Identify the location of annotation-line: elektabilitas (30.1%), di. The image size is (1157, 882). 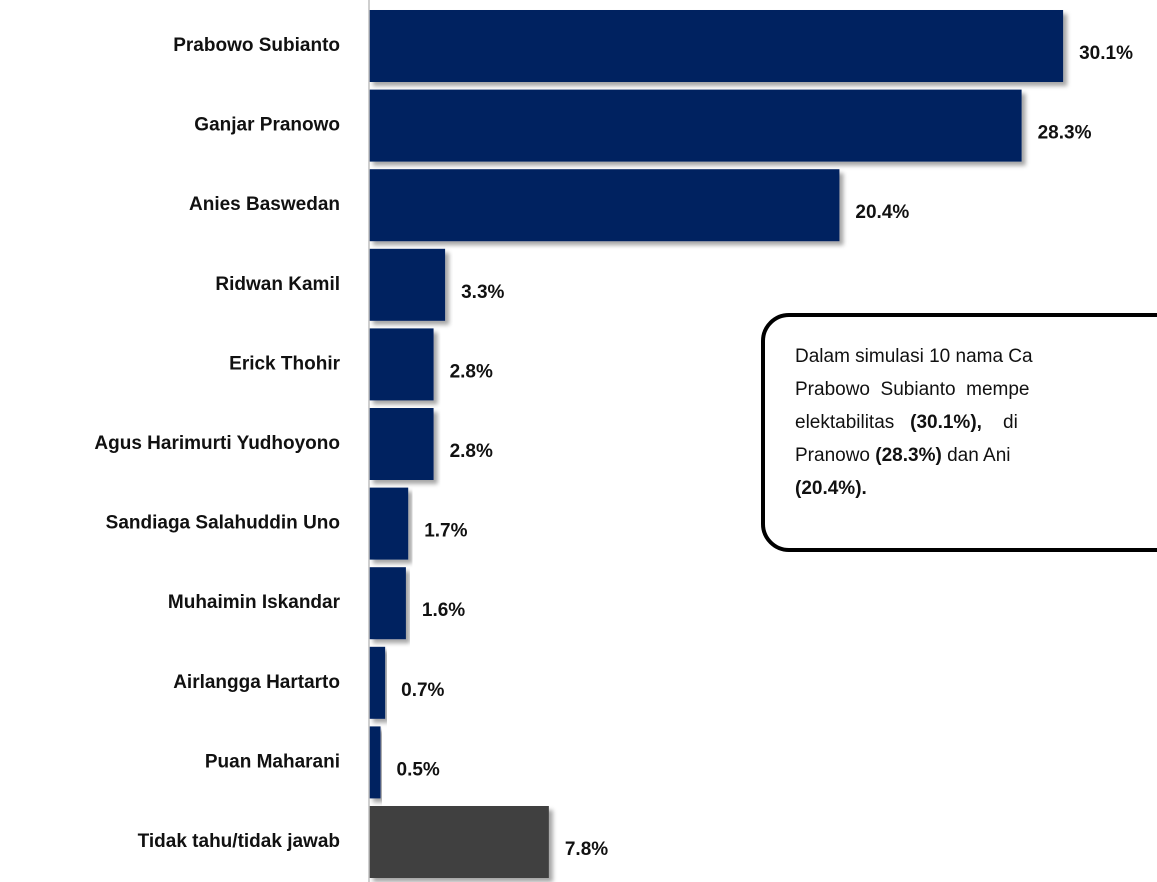
(906, 422).